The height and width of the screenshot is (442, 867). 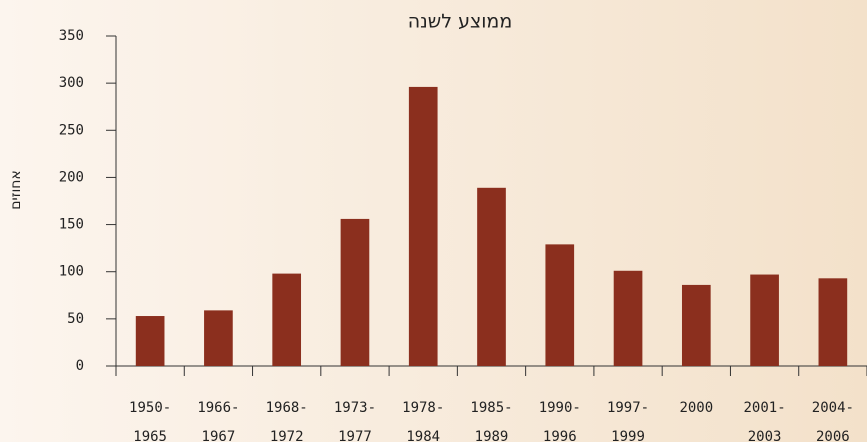 I want to click on y-tick-label: 50, so click(x=75, y=319).